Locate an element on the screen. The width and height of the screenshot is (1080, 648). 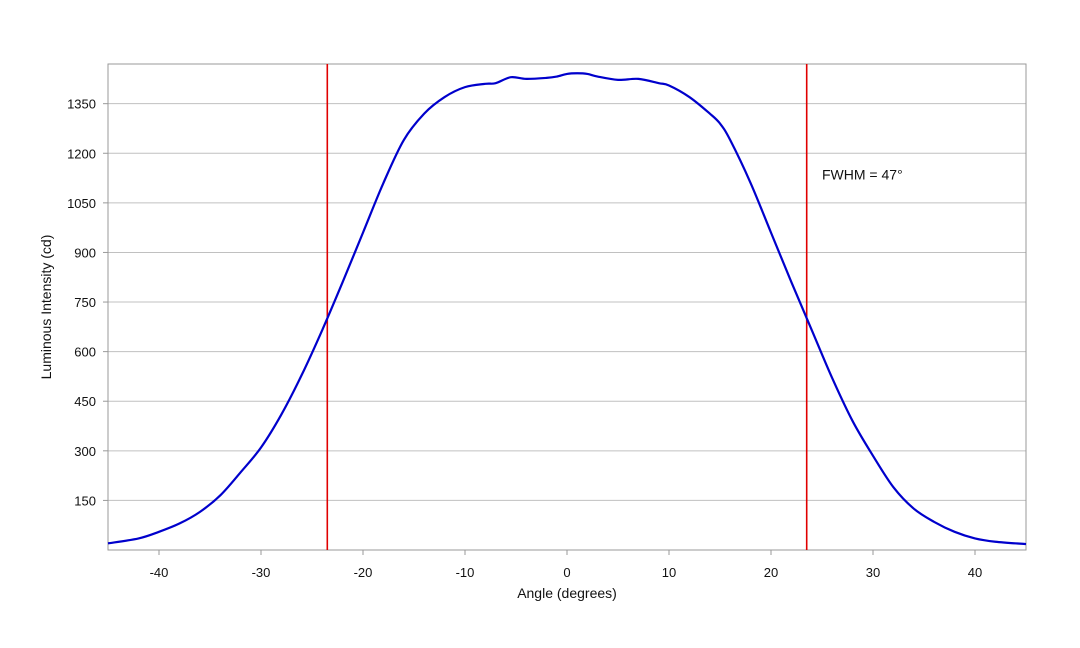
fwhm-annotation: FWHM = 47° is located at coordinates (862, 175).